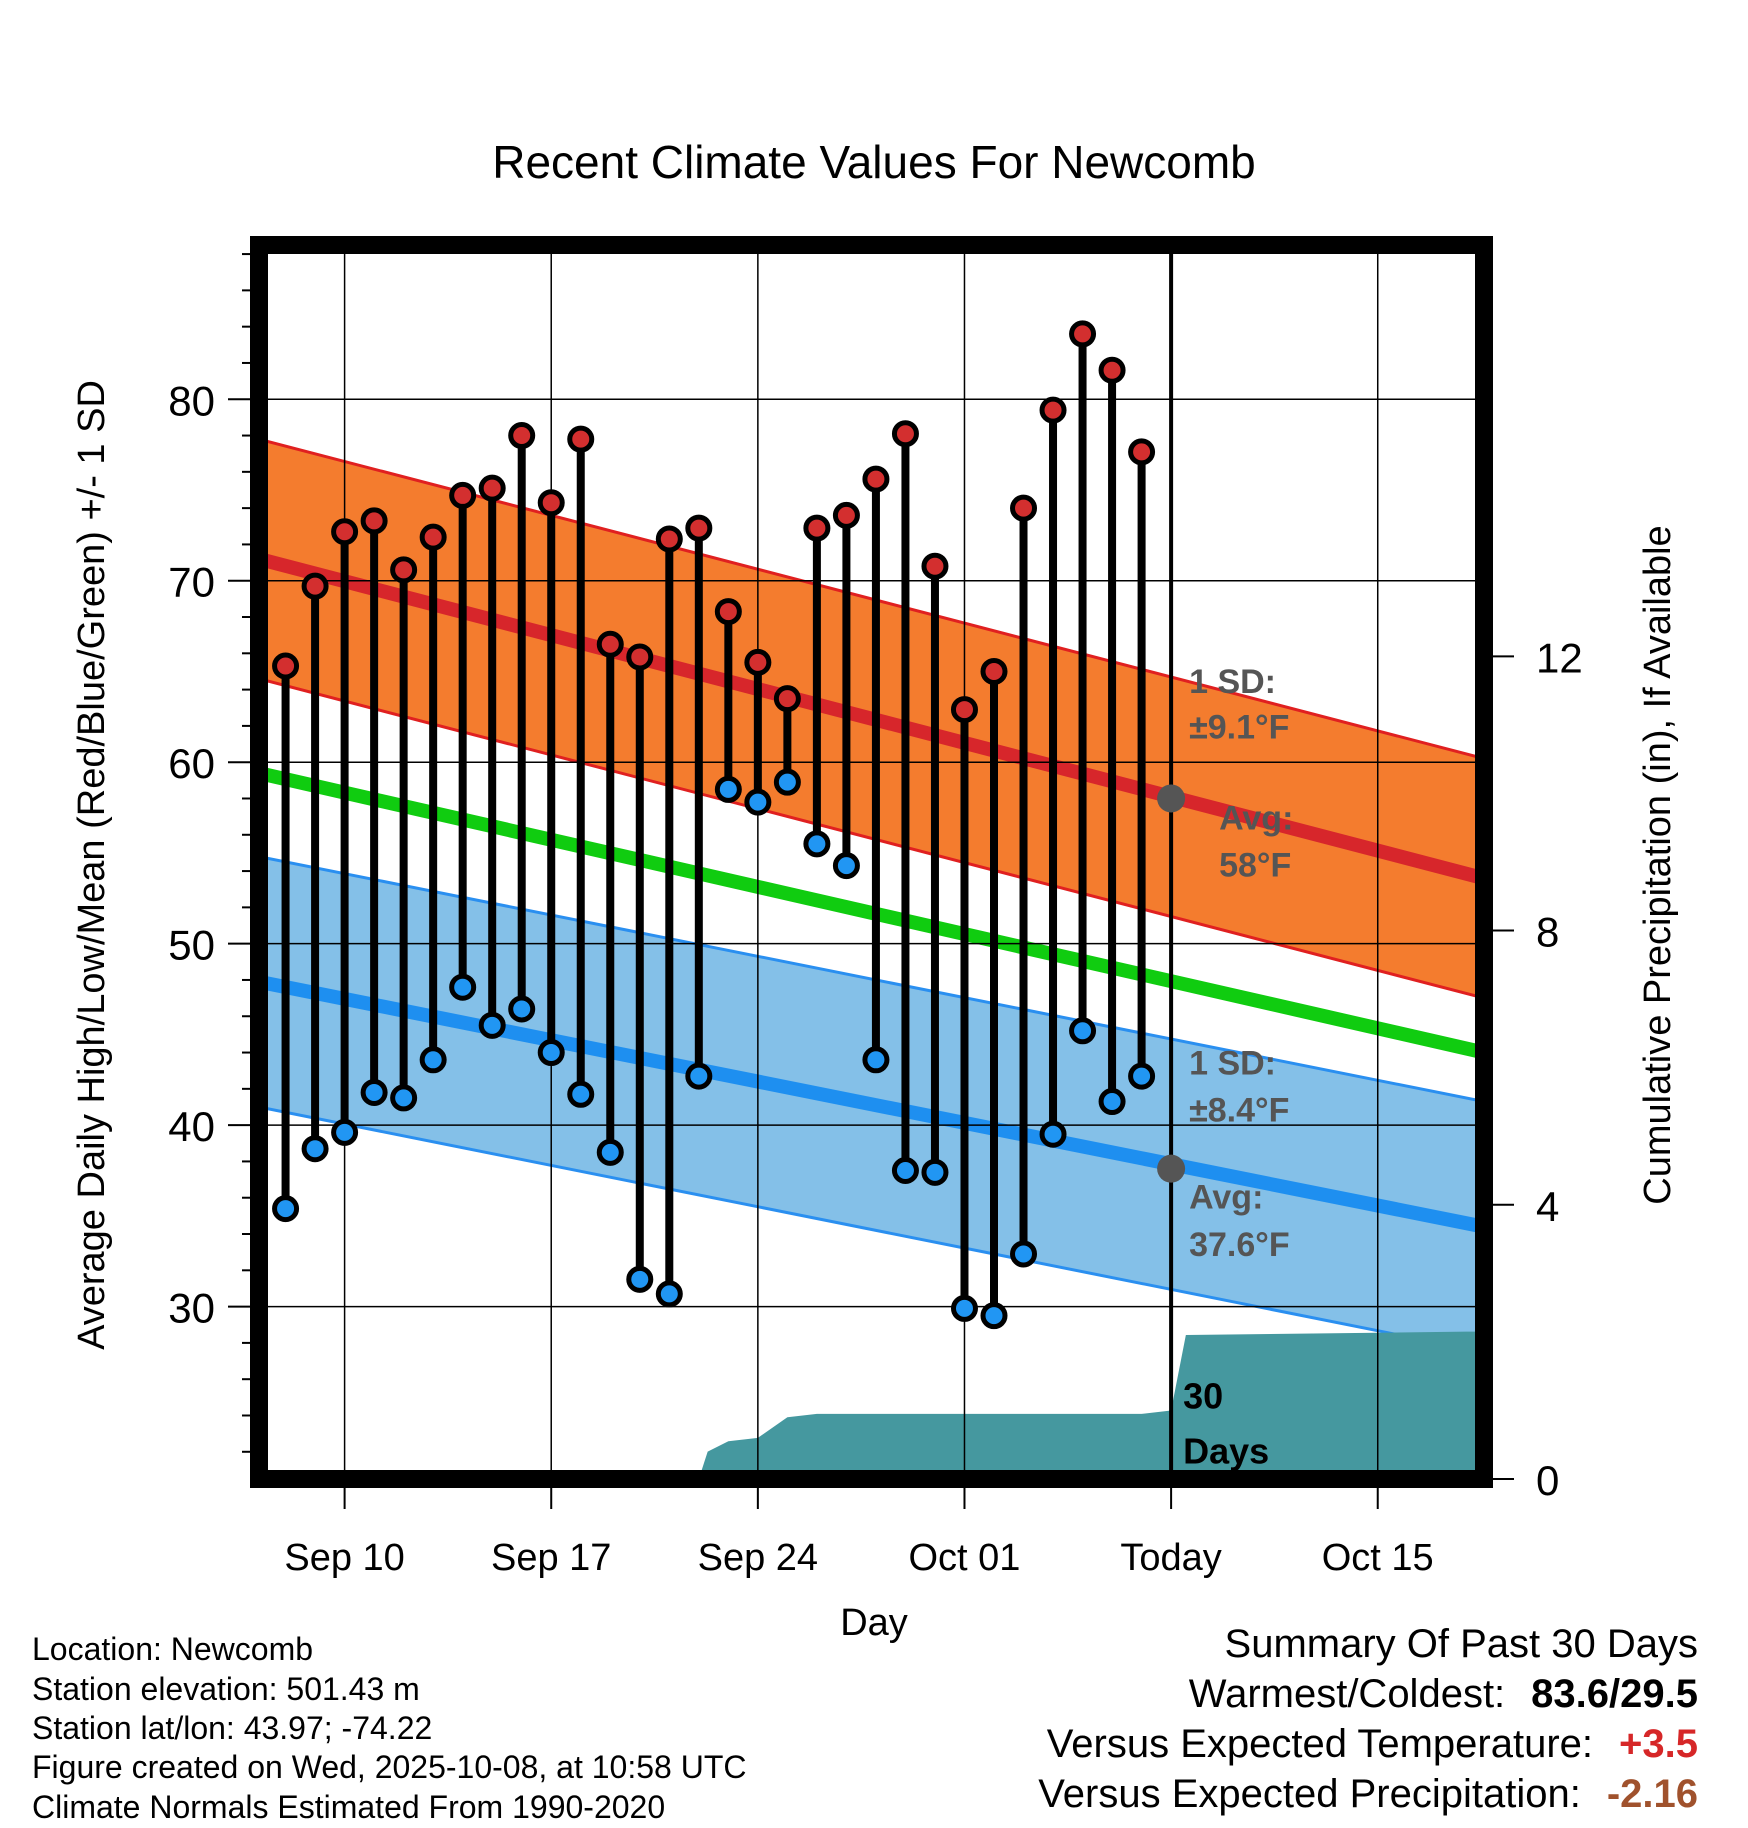  Describe the element at coordinates (349, 1807) in the screenshot. I see `normals-text: Climate Normals Estimated From 1990-2020` at that location.